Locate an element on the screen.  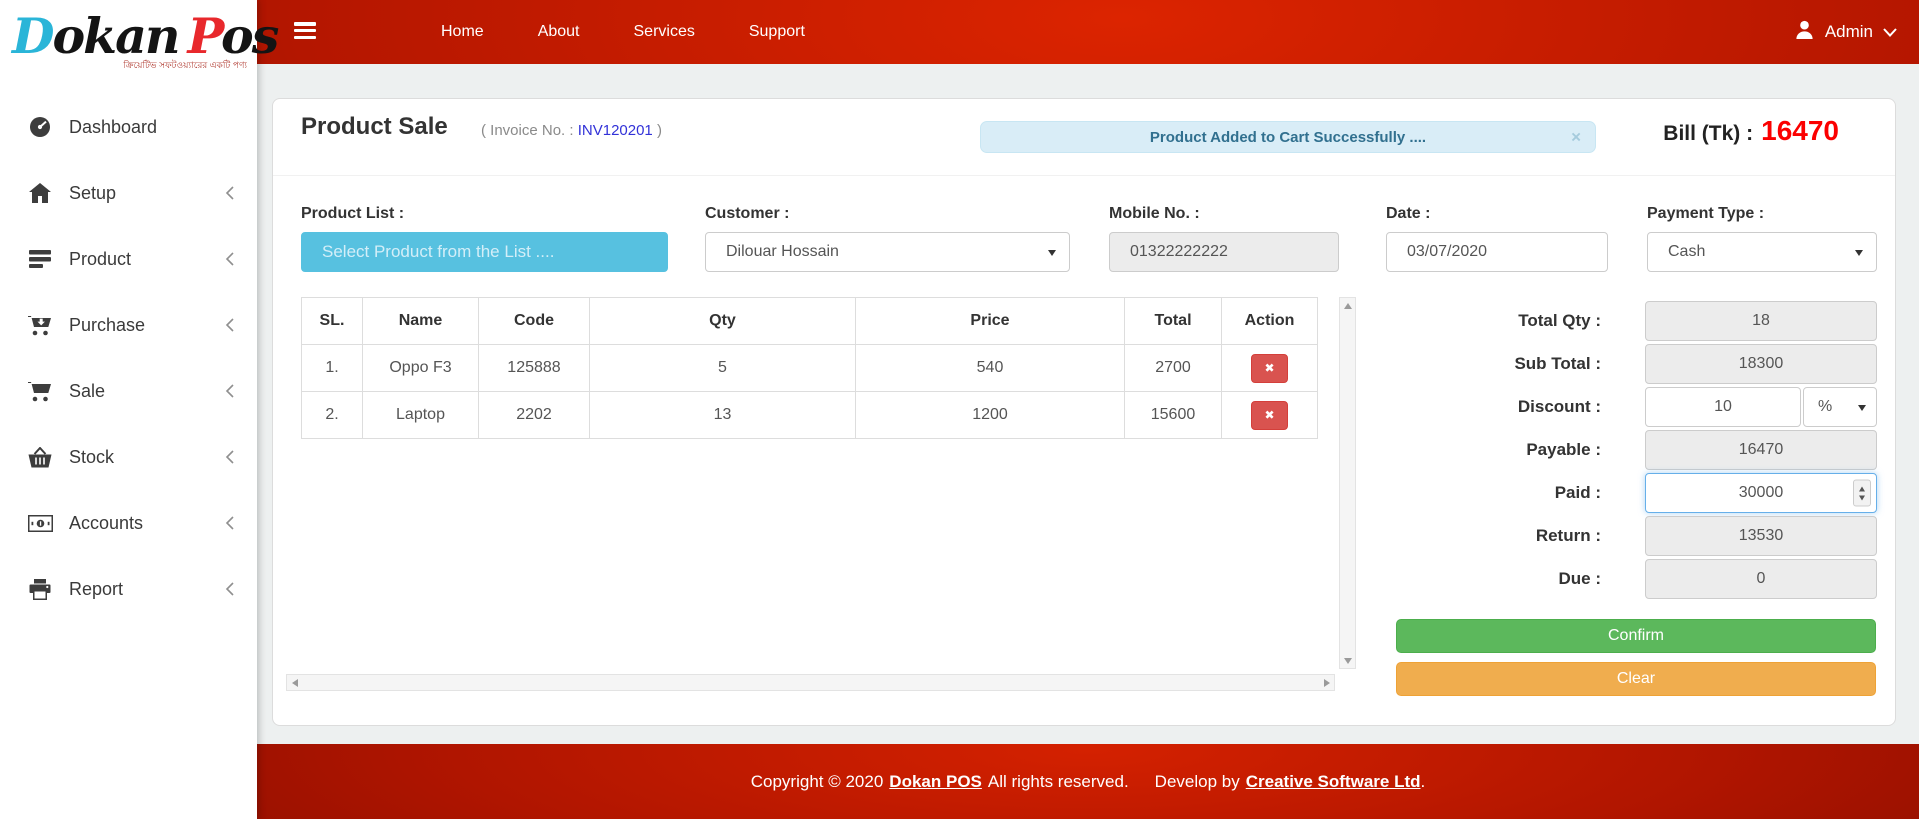
col-header-action: Action is located at coordinates (1269, 321).